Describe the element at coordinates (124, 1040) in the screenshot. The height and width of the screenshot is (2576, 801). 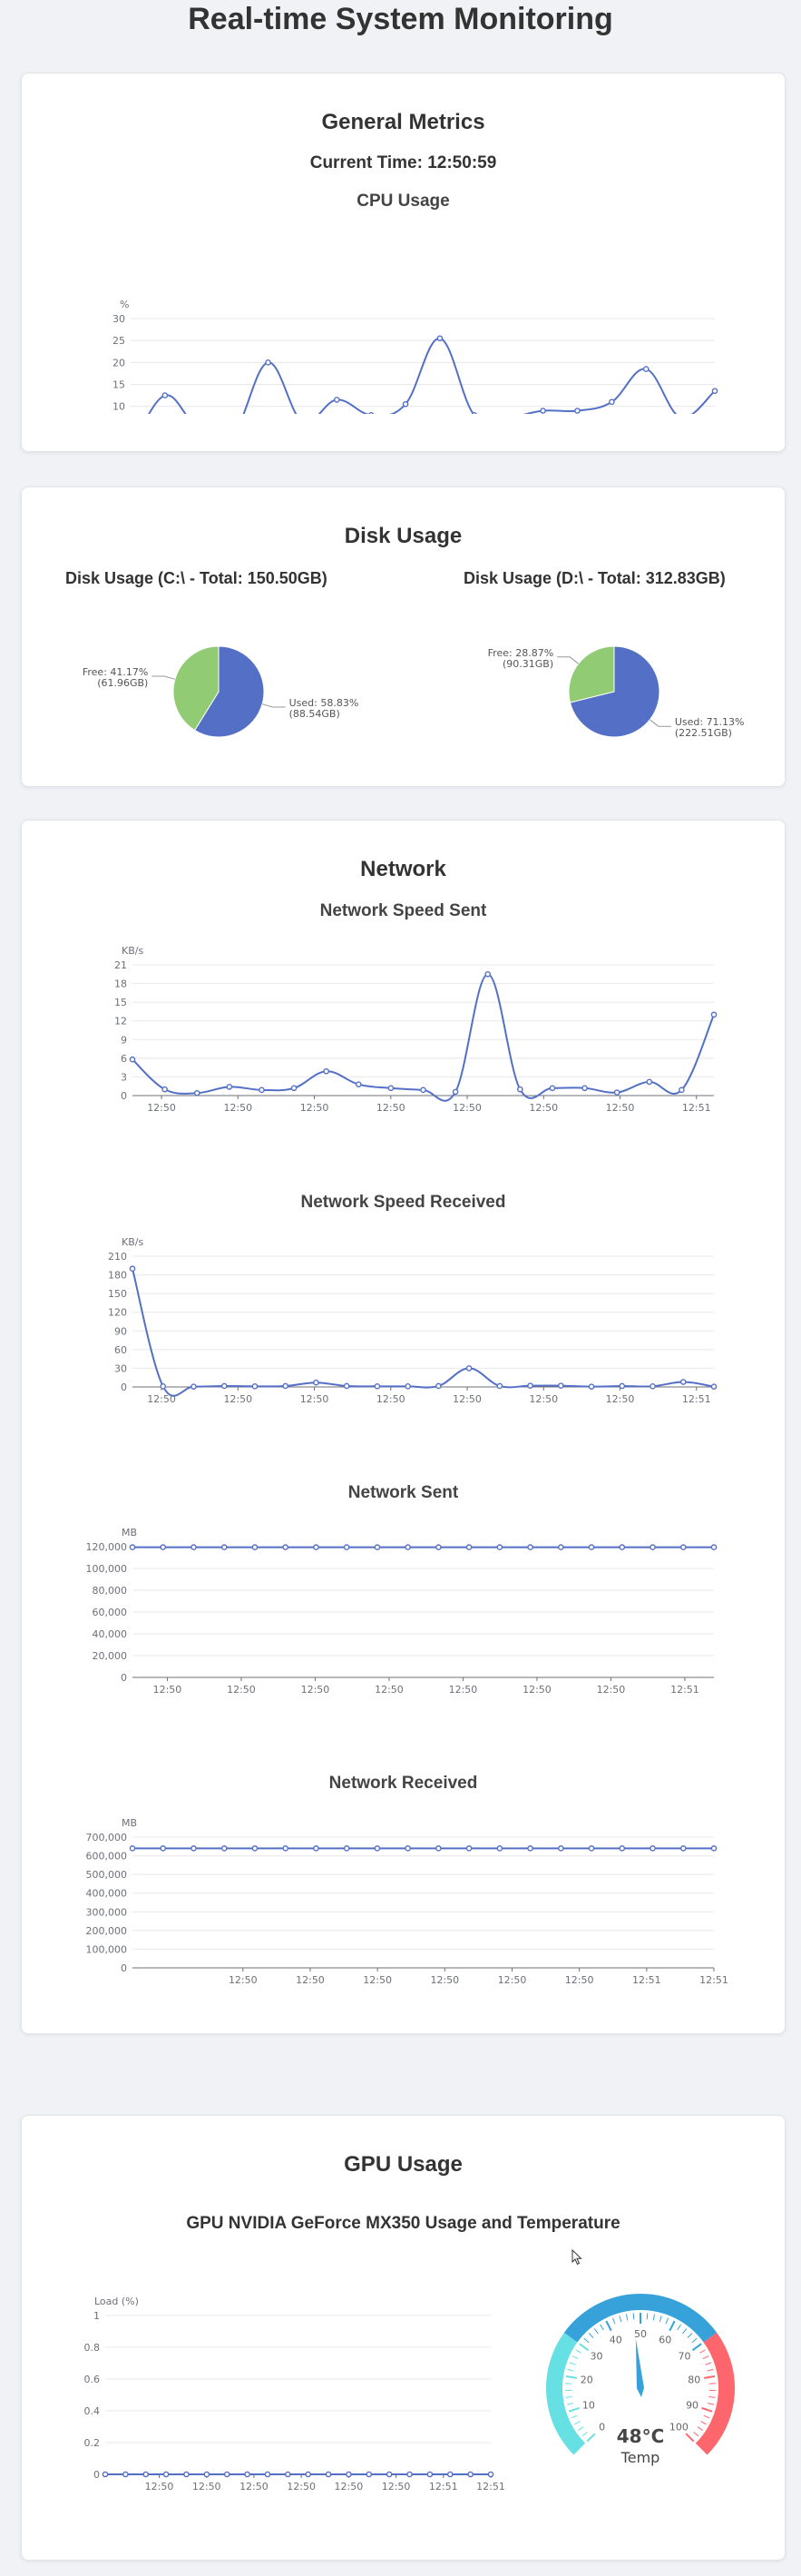
I see `y-tick-label: 9` at that location.